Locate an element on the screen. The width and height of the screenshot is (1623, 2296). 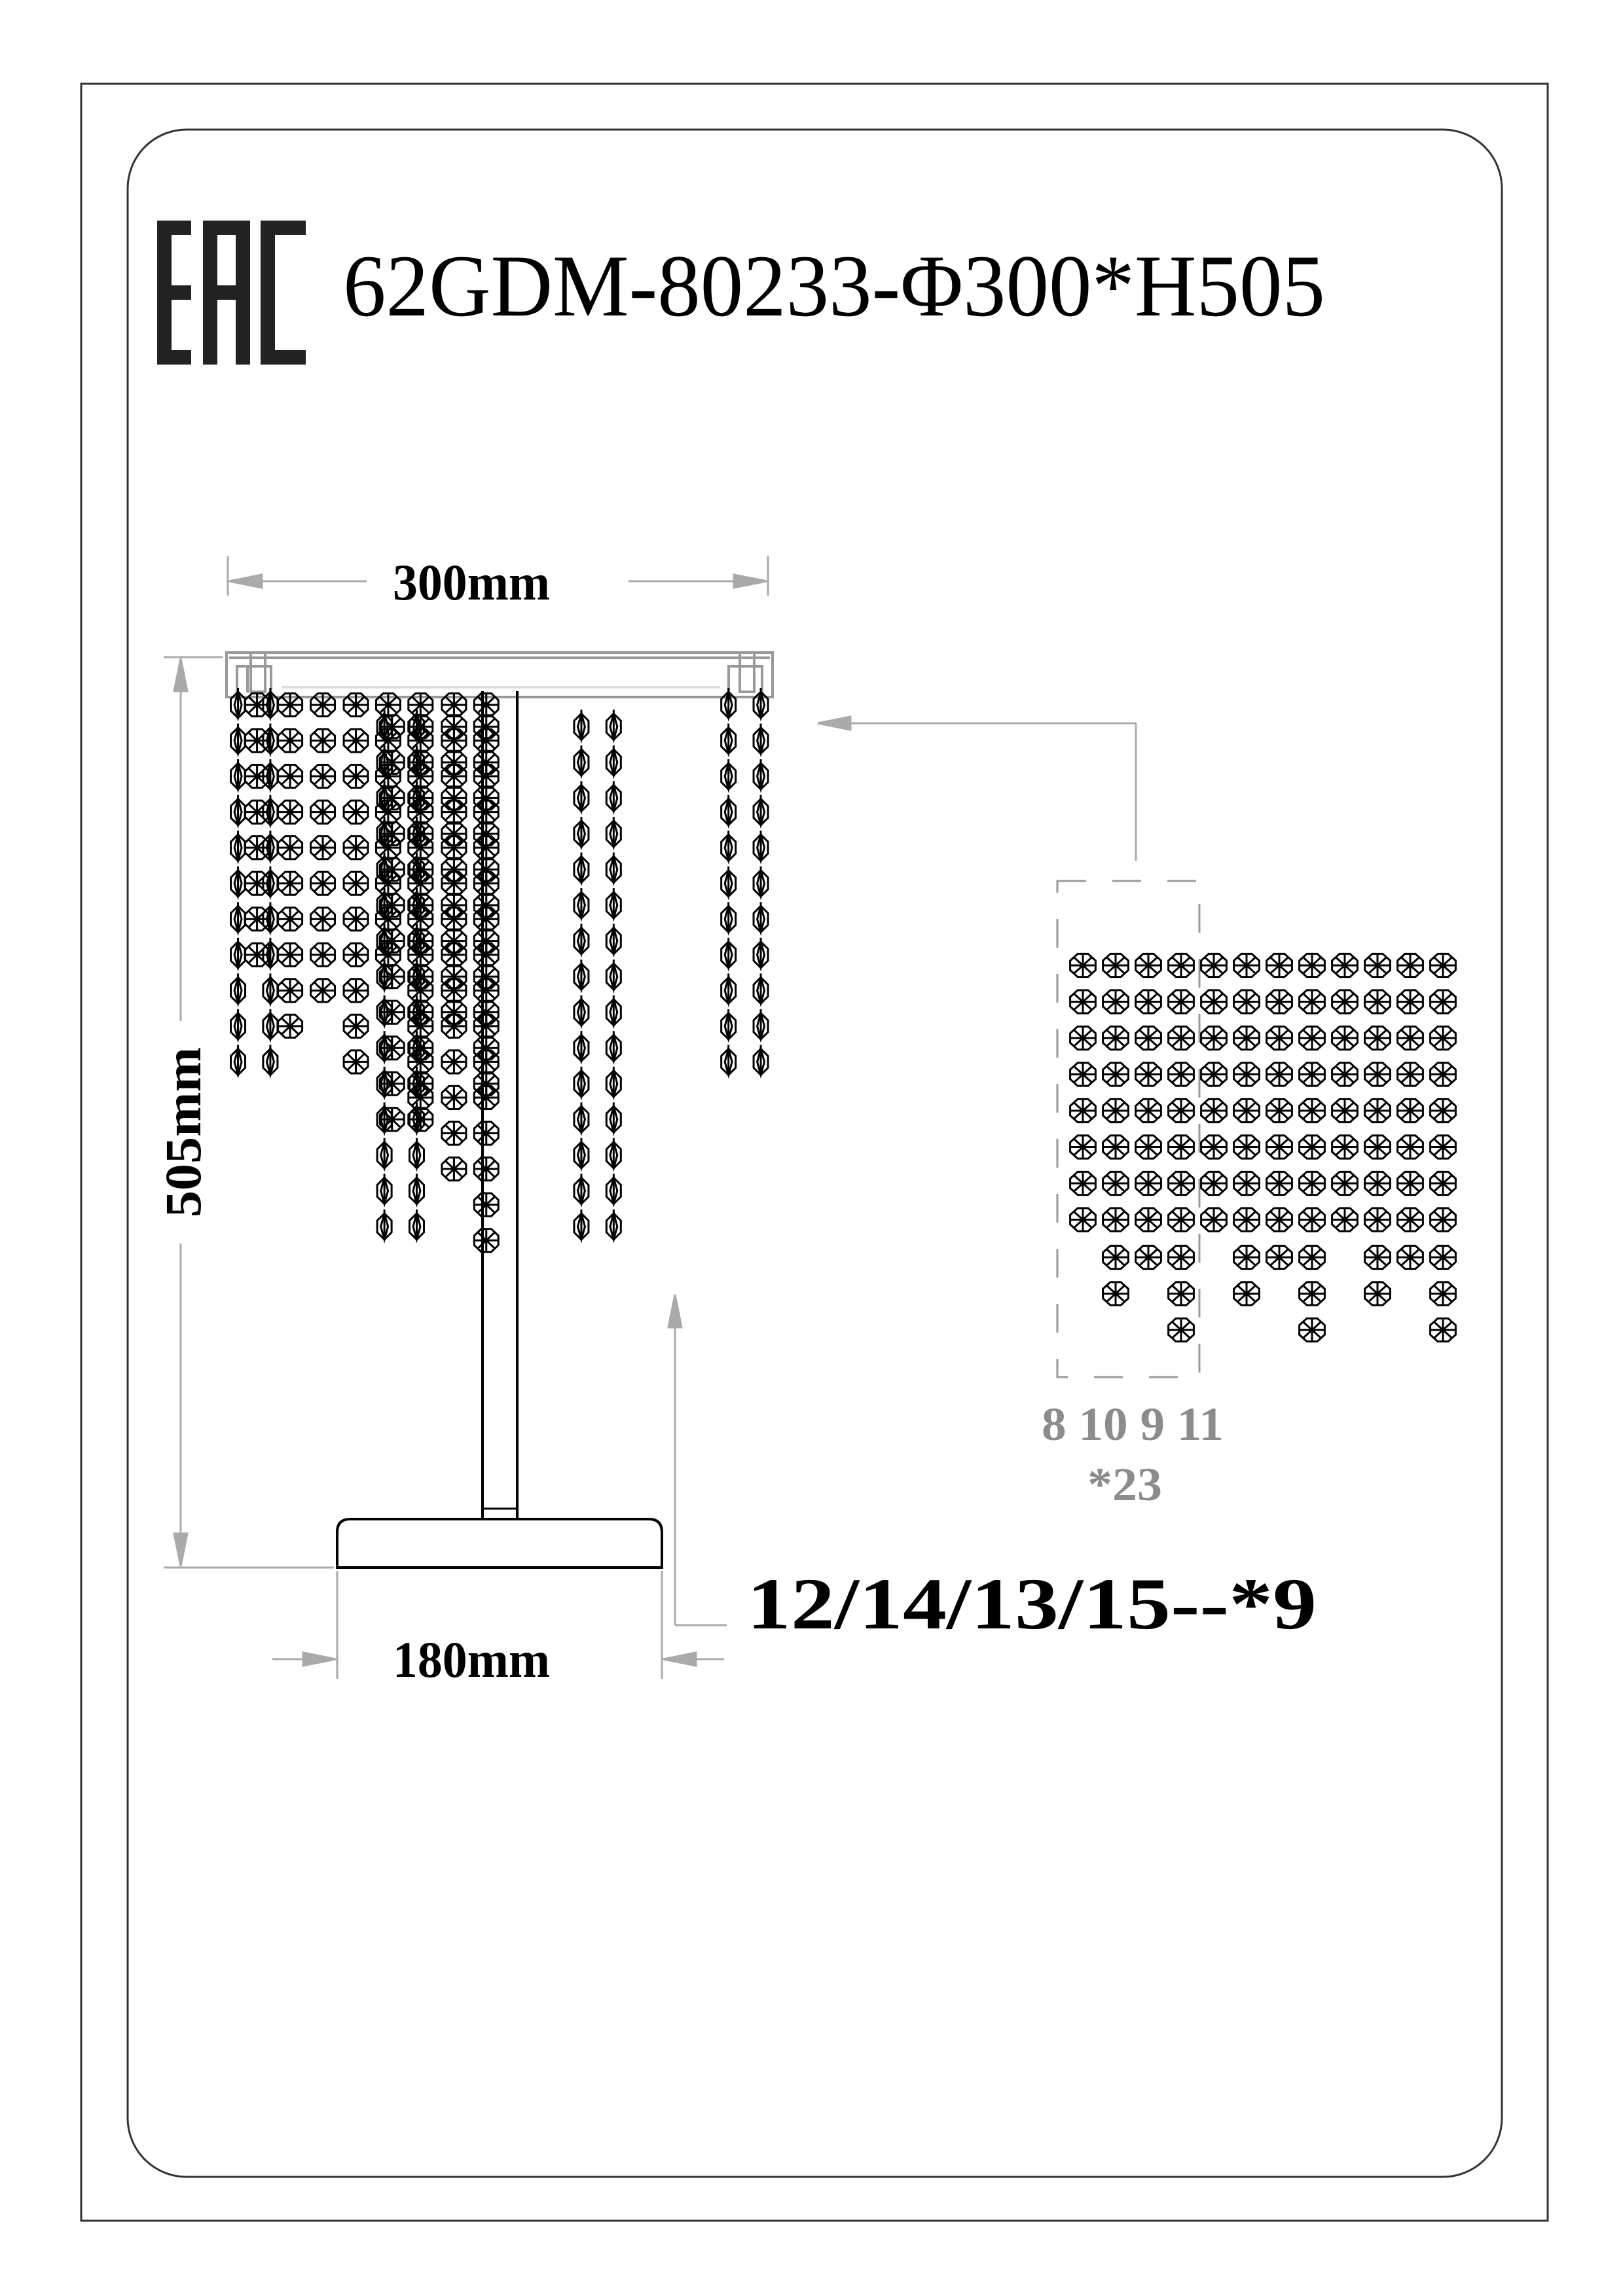
leader-arrow-base is located at coordinates (697, 1460).